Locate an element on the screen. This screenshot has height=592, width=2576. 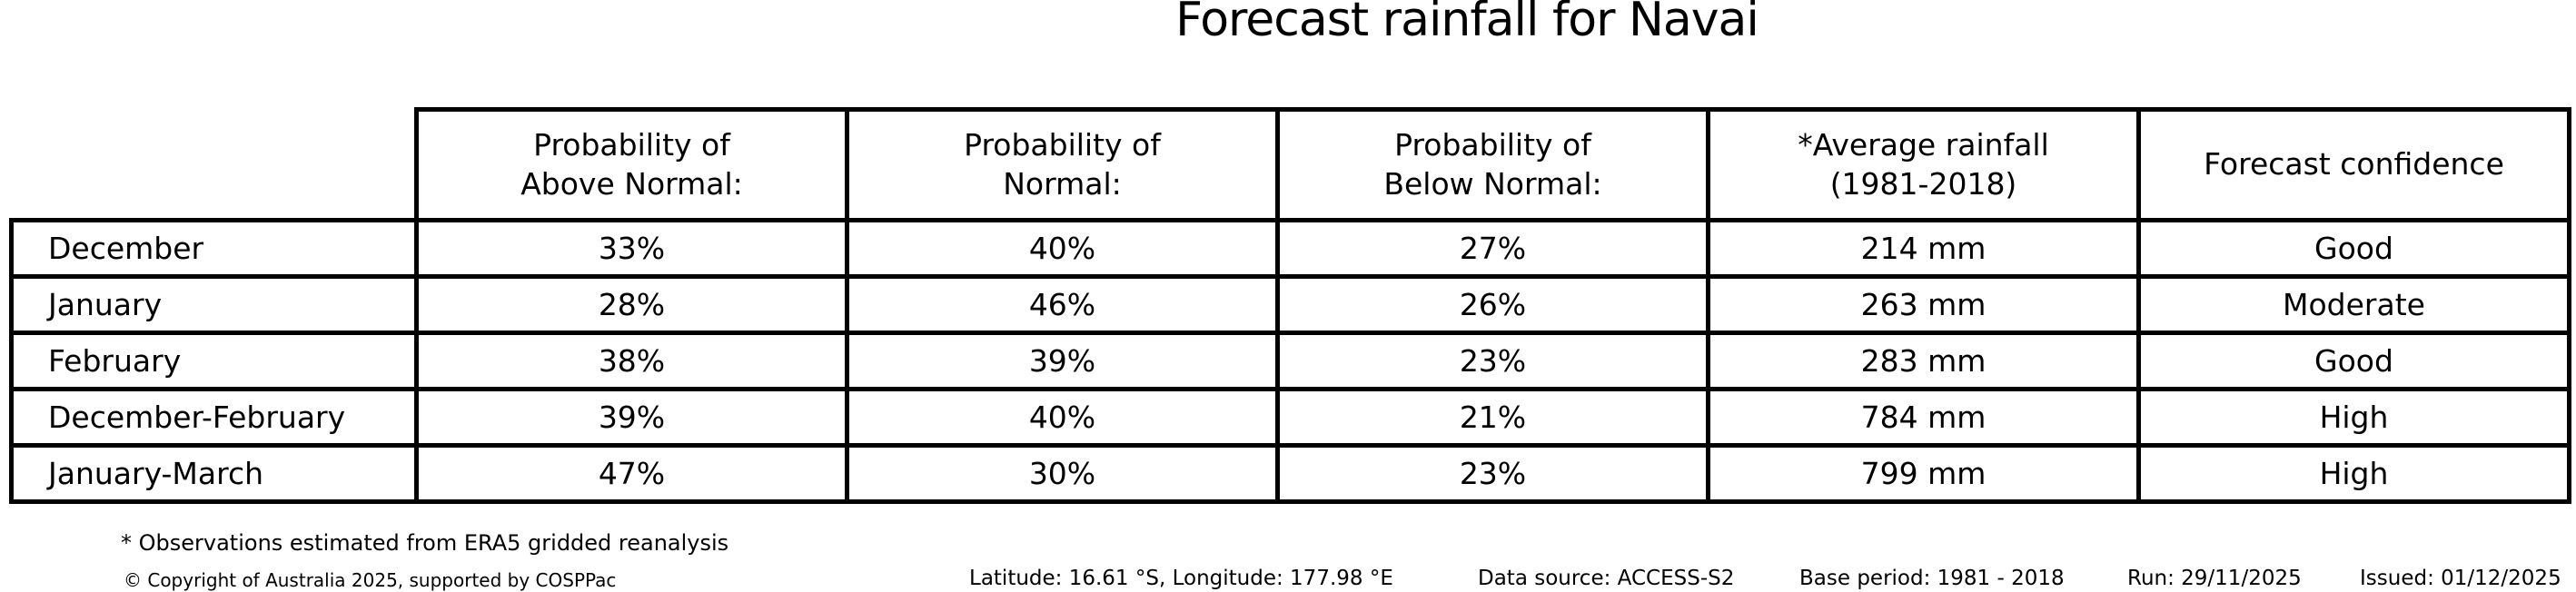
header-below-normal: Probability of Below Normal: is located at coordinates (1492, 164).